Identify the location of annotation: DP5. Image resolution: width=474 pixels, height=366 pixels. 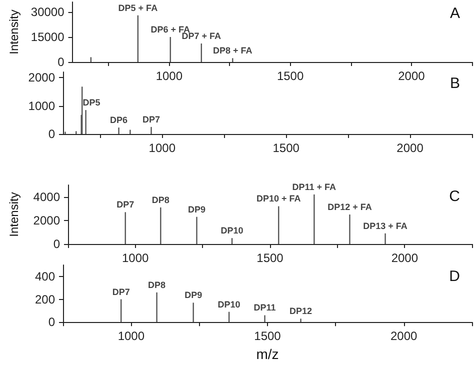
(91, 103).